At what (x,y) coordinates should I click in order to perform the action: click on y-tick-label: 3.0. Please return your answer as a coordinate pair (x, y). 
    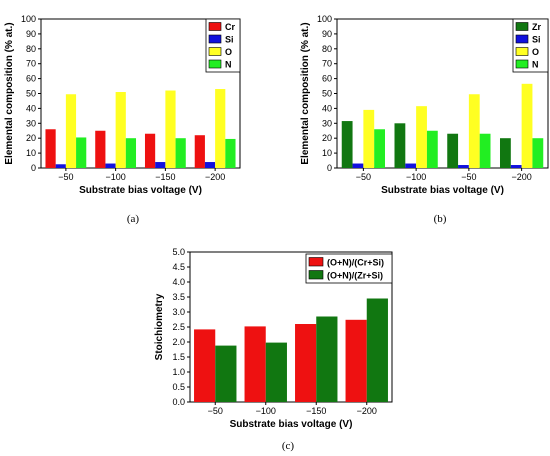
    Looking at the image, I should click on (178, 312).